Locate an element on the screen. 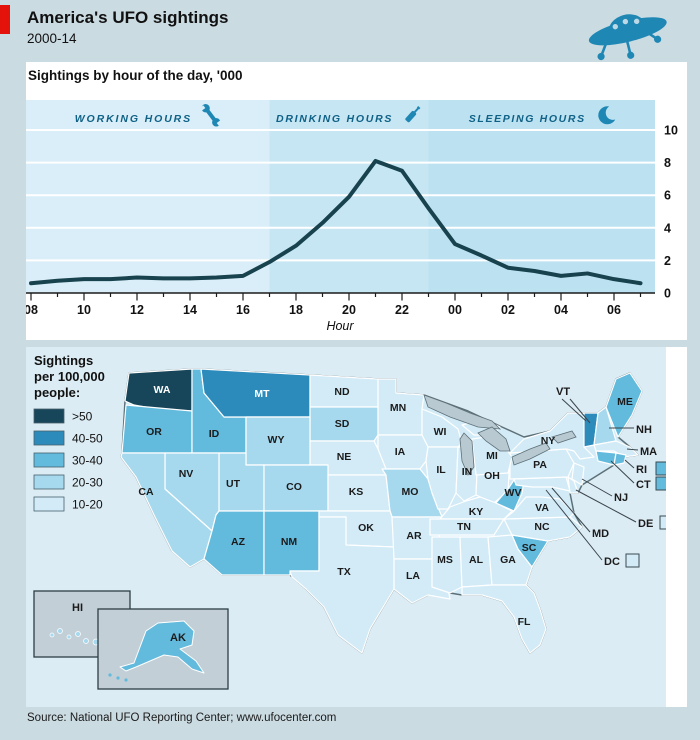 The image size is (700, 740). state-ms is located at coordinates (447, 565).